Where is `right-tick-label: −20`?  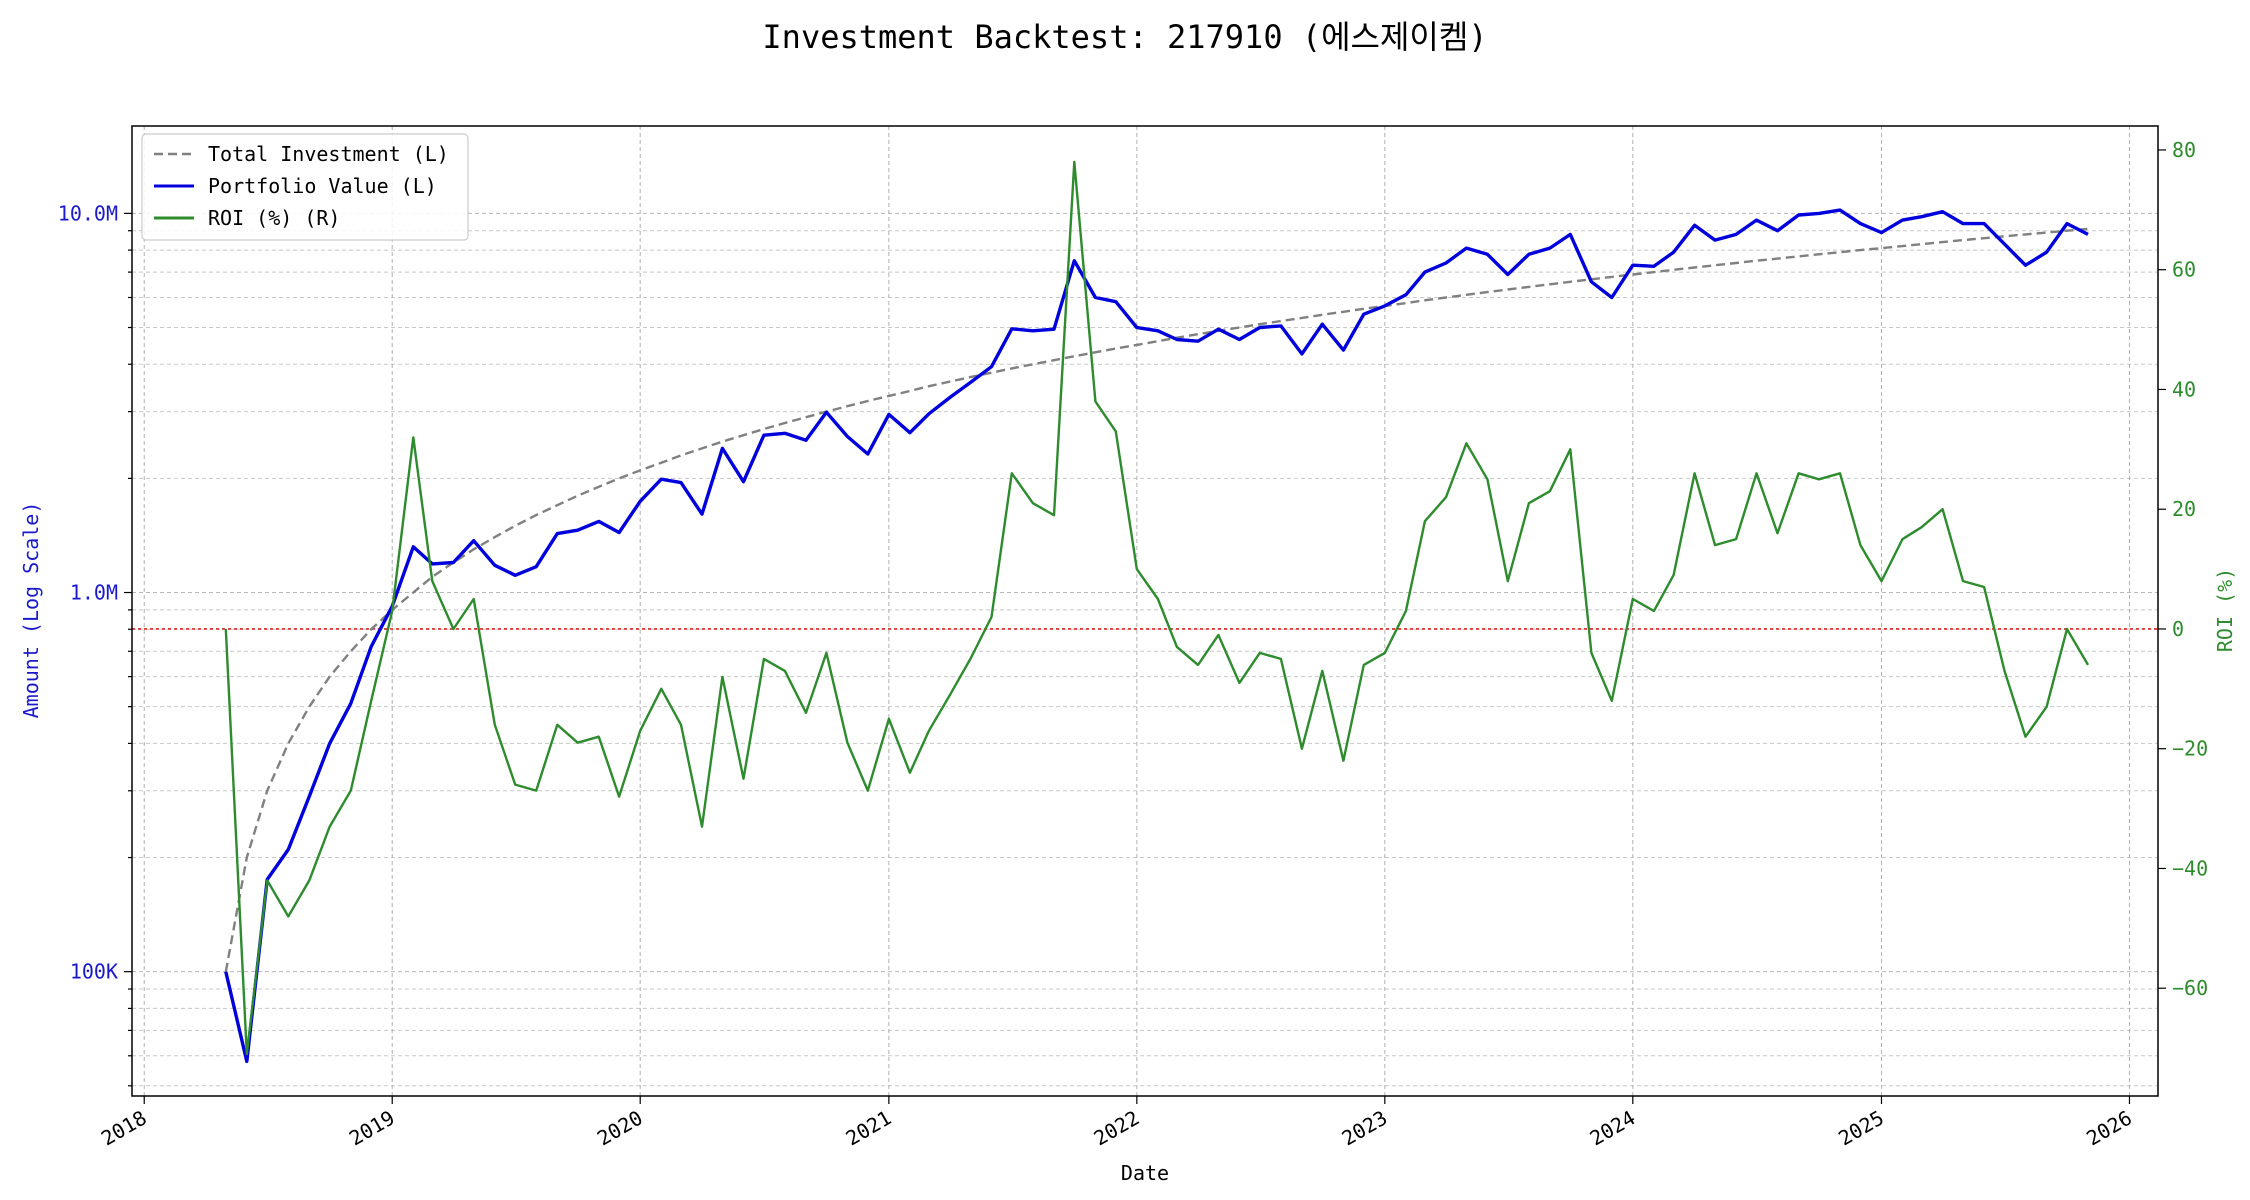 right-tick-label: −20 is located at coordinates (2190, 749).